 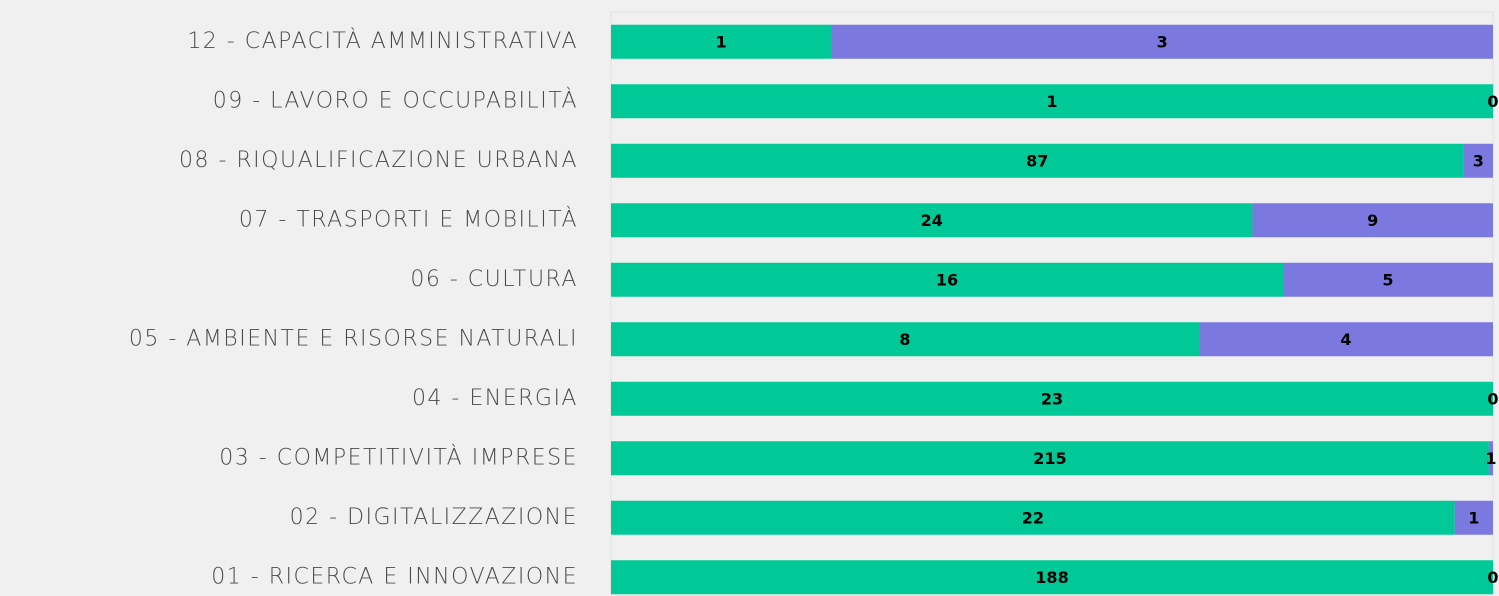 I want to click on category-label: 08 - RIQUALIFICAZIONE URBANA, so click(x=378, y=160).